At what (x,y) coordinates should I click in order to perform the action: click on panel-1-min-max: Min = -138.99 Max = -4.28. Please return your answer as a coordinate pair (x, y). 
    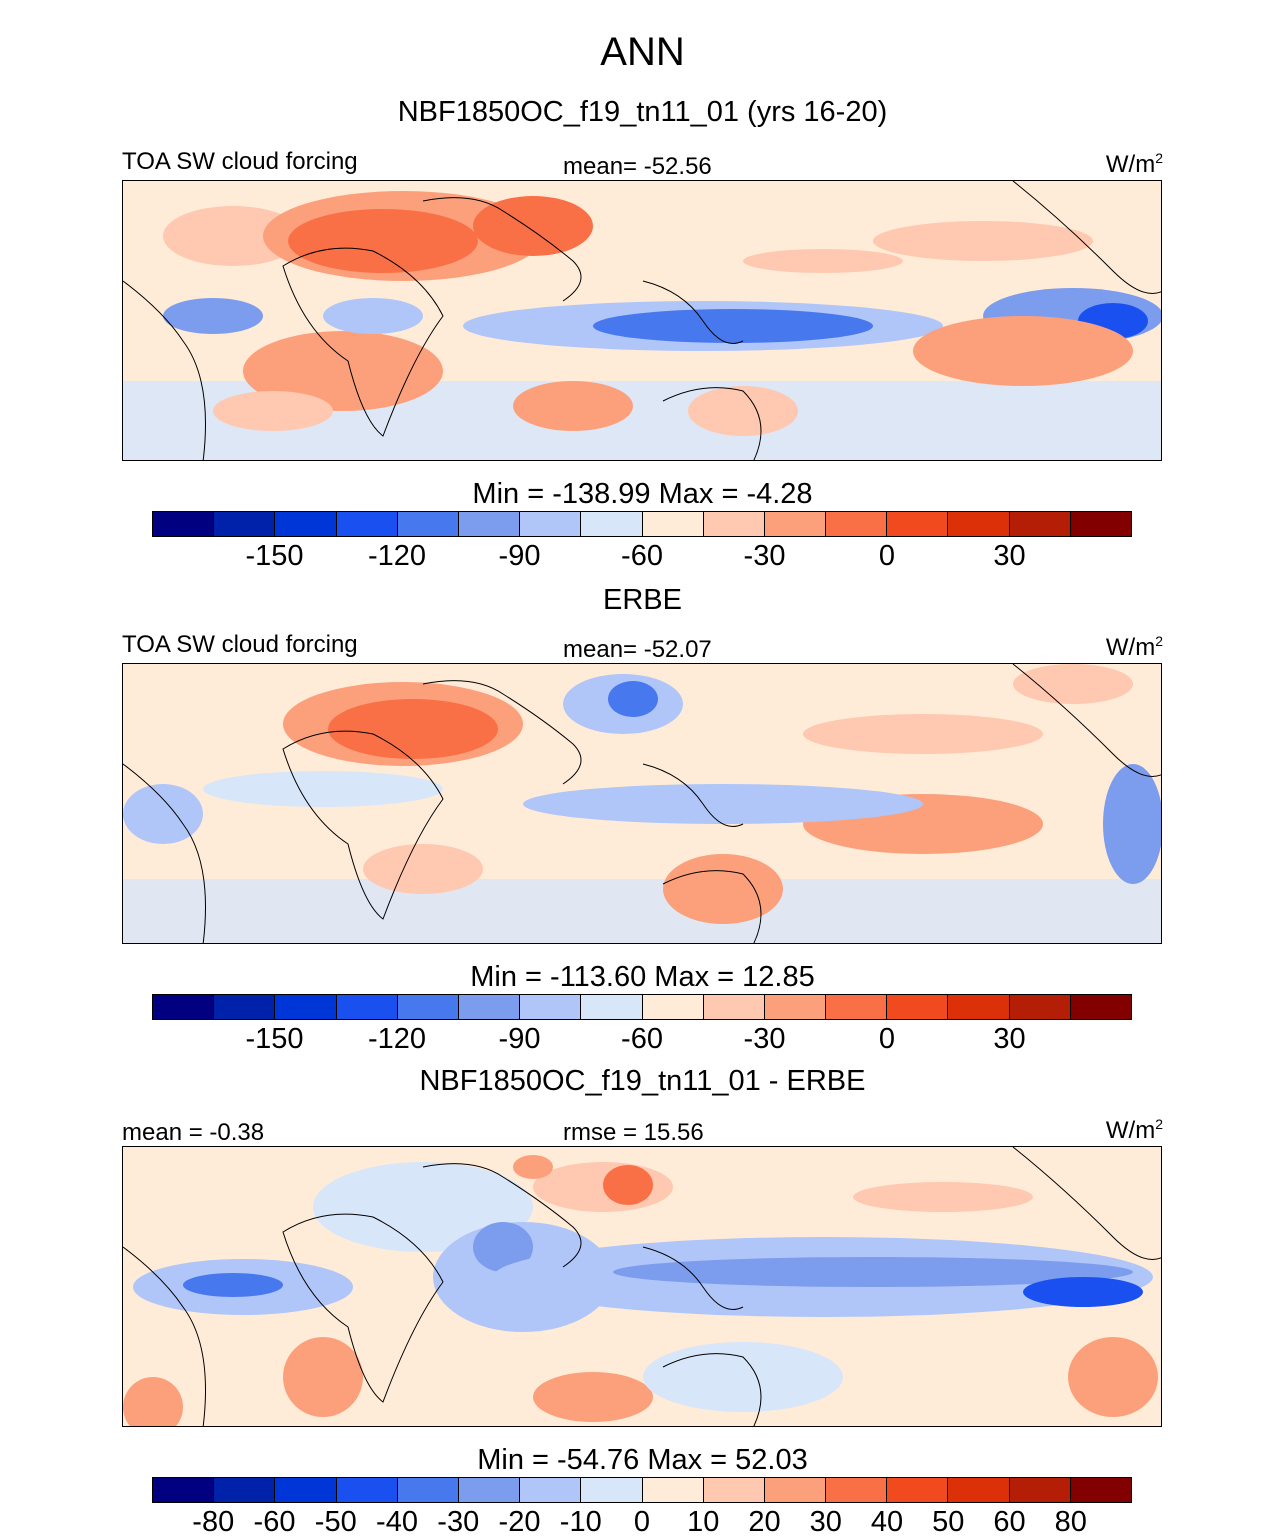
    Looking at the image, I should click on (642, 494).